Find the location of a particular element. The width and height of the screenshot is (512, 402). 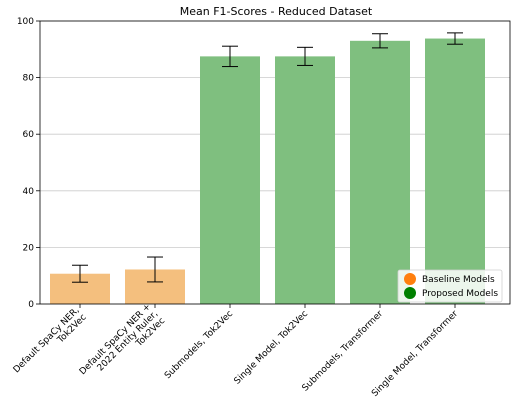

legend: Baseline Models Proposed Models is located at coordinates (450, 286).